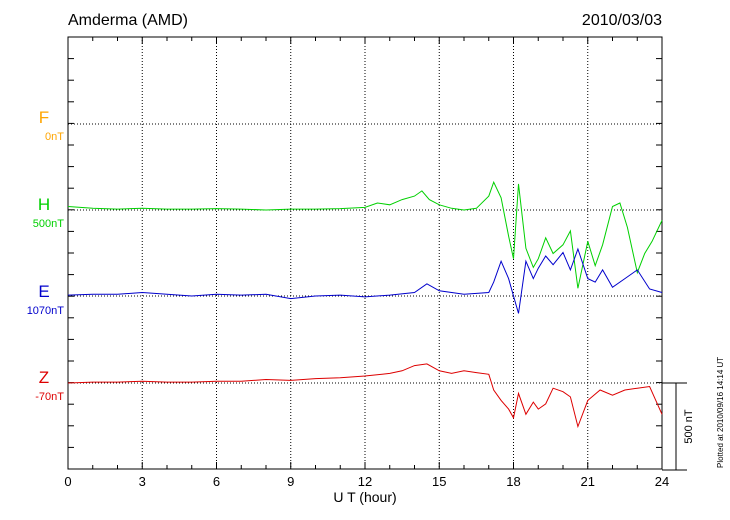 The image size is (730, 520). Describe the element at coordinates (48, 224) in the screenshot. I see `series-baseline-h: 500nT` at that location.